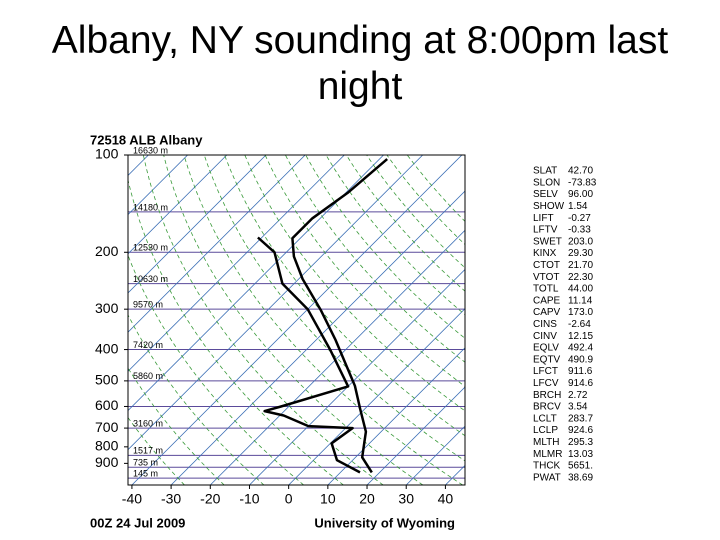  What do you see at coordinates (148, 345) in the screenshot?
I see `height-label: 7420 m` at bounding box center [148, 345].